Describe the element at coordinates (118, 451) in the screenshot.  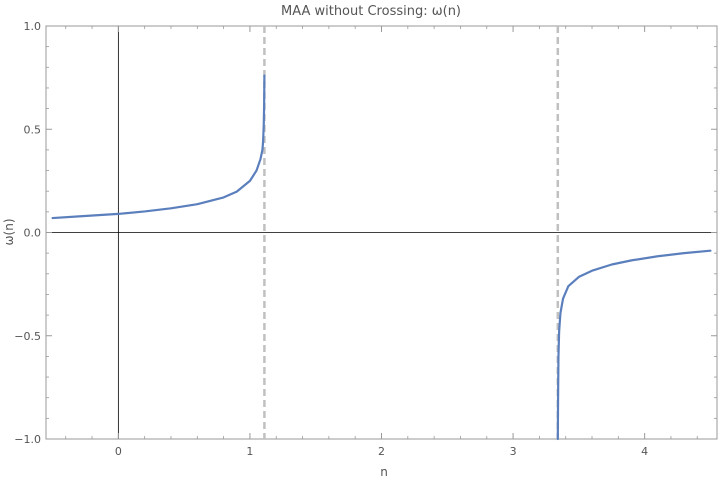
I see `x-tick-label: 0` at that location.